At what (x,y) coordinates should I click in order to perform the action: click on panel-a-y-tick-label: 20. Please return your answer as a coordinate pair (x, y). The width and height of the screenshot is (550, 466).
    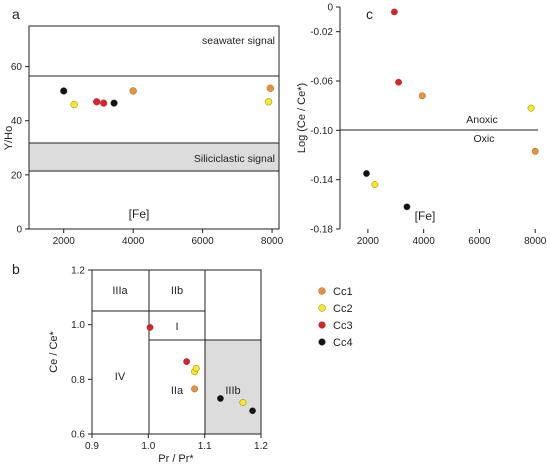
    Looking at the image, I should click on (17, 175).